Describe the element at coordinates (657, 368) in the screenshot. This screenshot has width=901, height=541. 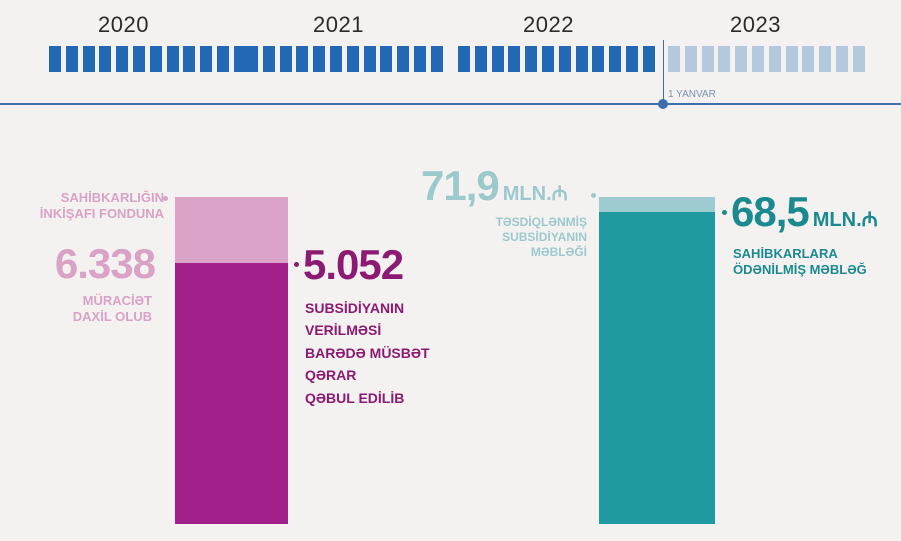
I see `bar-paid-amount` at that location.